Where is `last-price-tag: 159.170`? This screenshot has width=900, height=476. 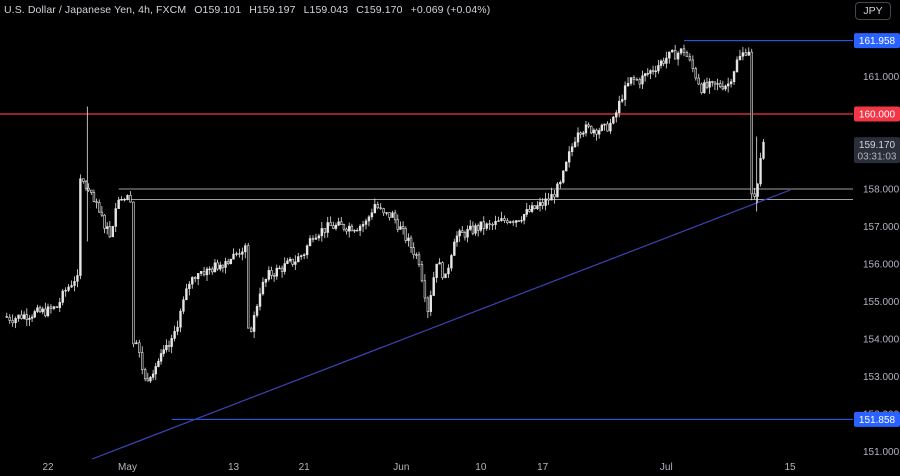 last-price-tag: 159.170 is located at coordinates (877, 145).